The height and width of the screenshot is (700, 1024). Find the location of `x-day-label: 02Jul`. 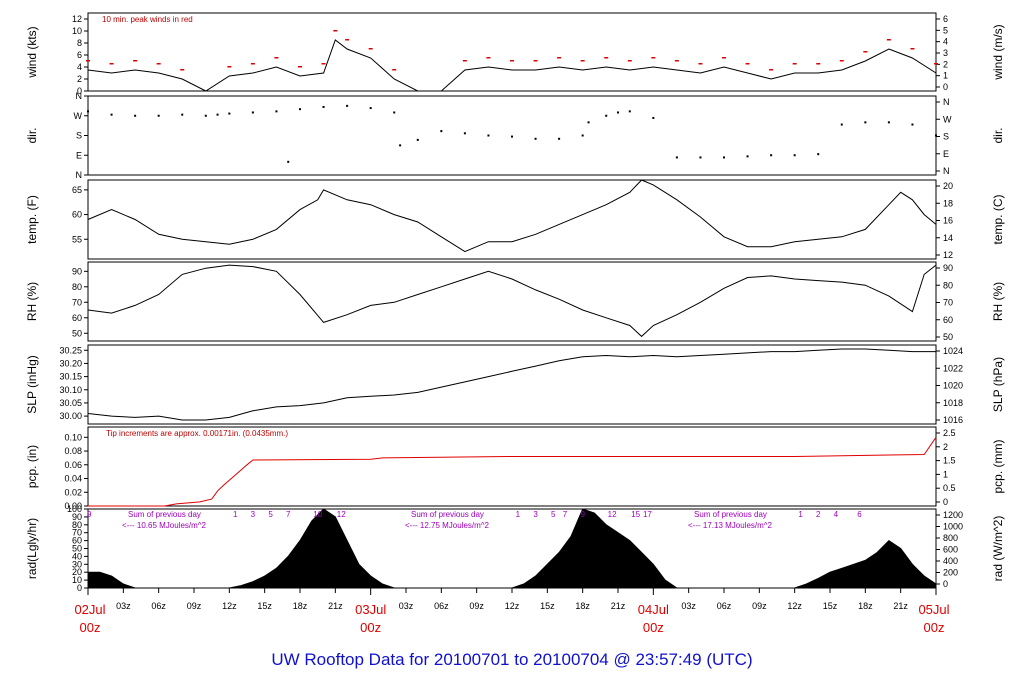

x-day-label: 02Jul is located at coordinates (89, 609).